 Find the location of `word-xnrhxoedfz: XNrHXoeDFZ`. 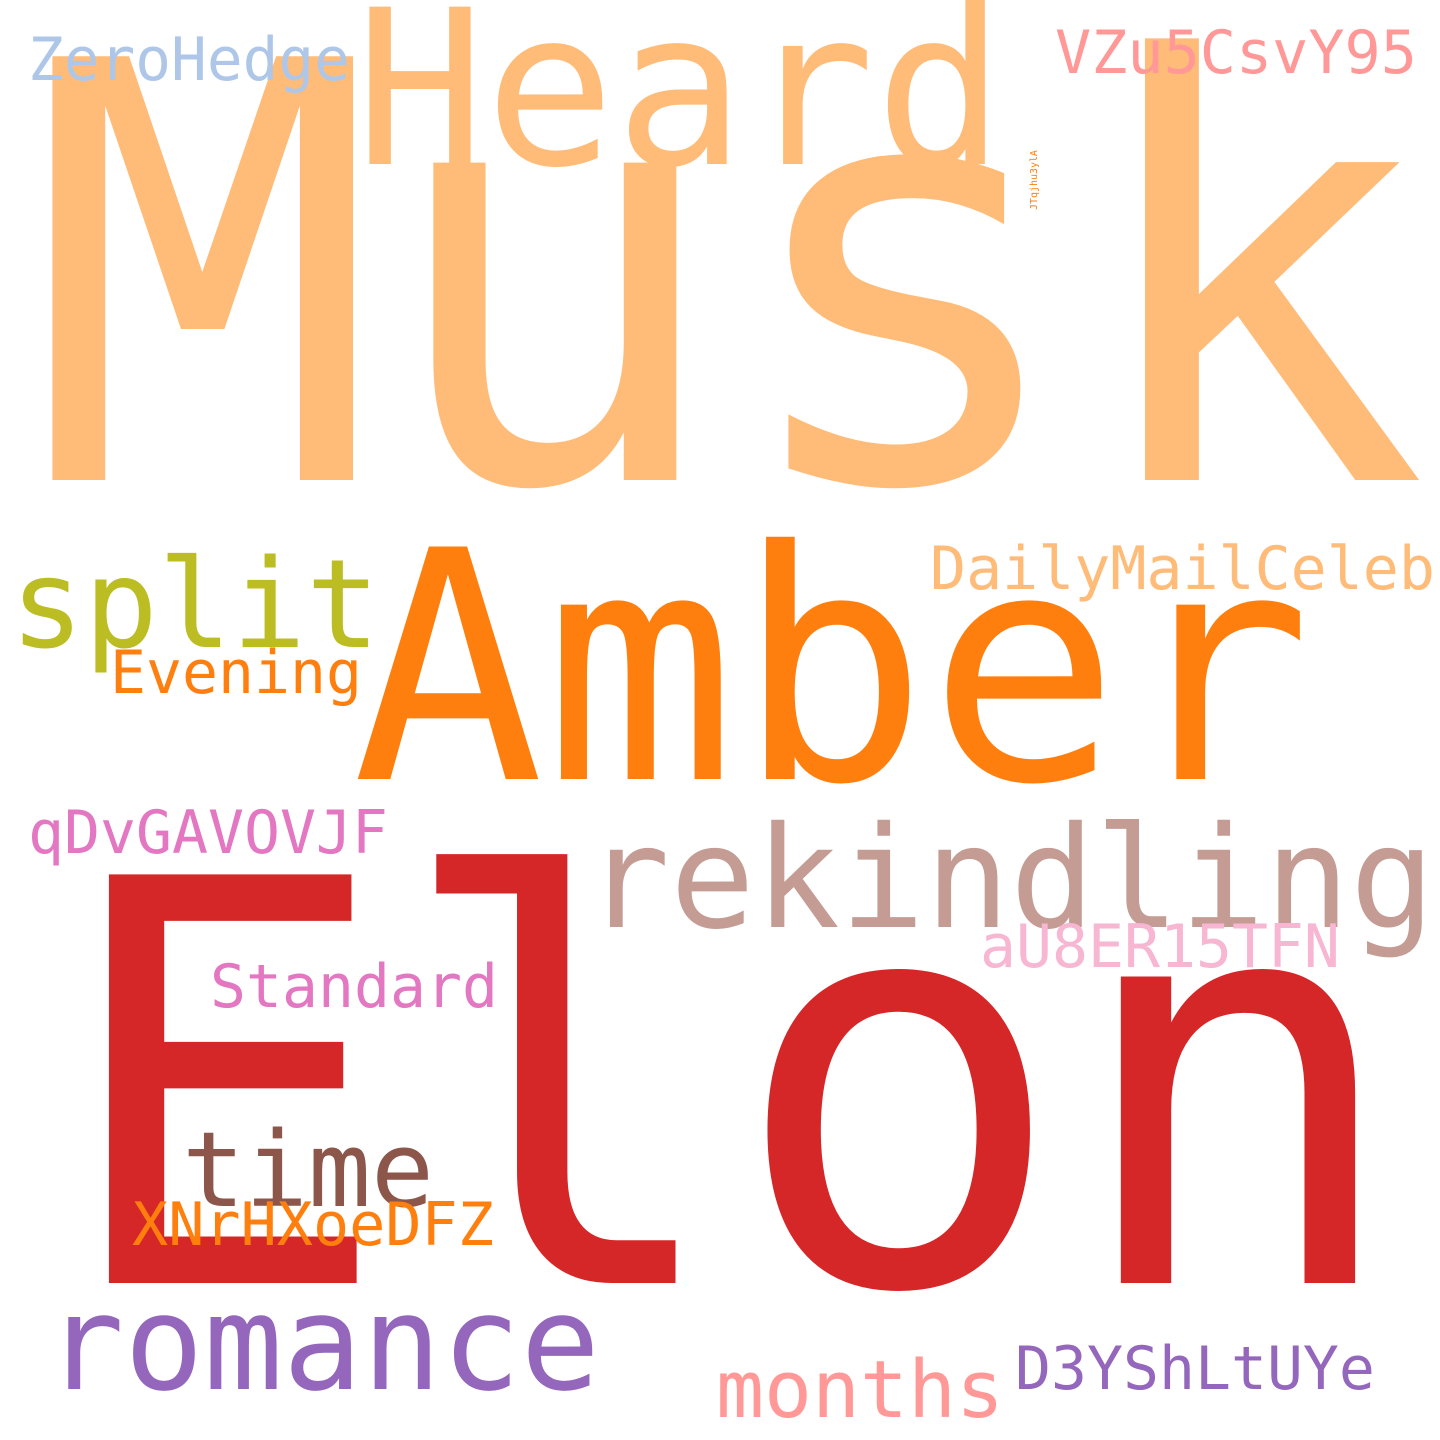

word-xnrhxoedfz: XNrHXoeDFZ is located at coordinates (313, 1224).